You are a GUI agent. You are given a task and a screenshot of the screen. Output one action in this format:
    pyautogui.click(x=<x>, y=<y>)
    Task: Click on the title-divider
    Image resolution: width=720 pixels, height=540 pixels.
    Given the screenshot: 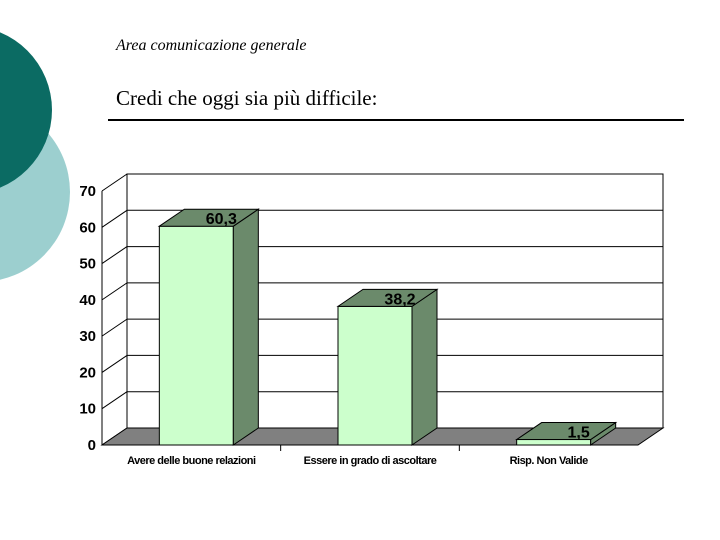 What is the action you would take?
    pyautogui.click(x=396, y=120)
    